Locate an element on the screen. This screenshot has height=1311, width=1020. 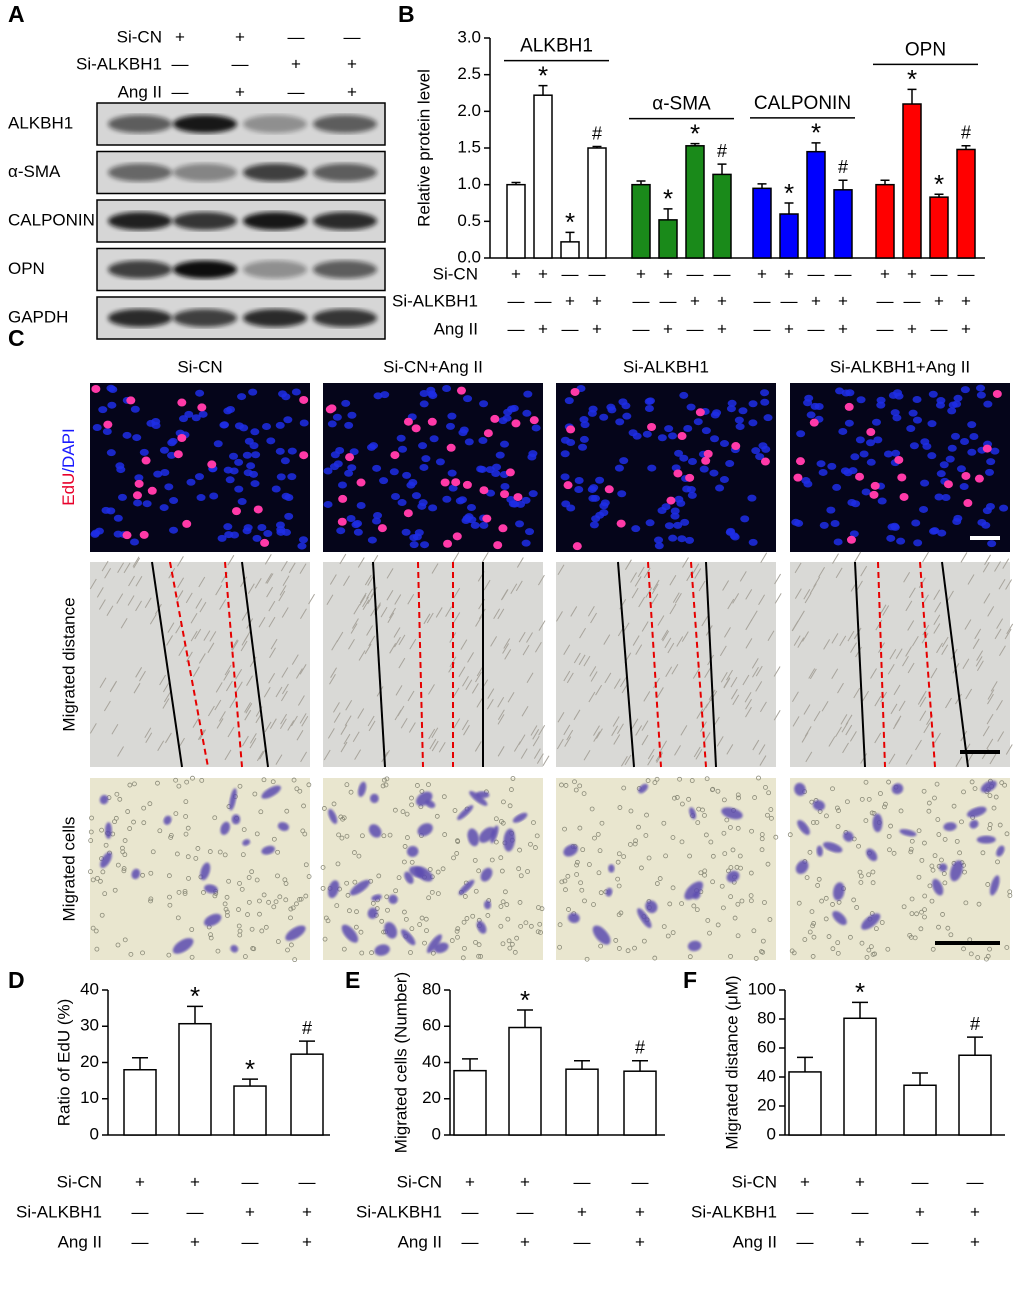
column-title: Si-CN is located at coordinates (199, 366).